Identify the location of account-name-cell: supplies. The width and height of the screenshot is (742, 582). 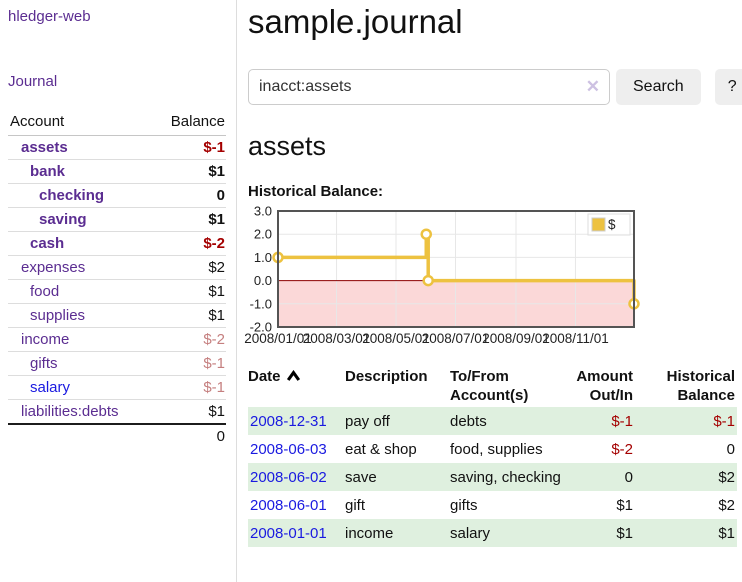
(80, 316).